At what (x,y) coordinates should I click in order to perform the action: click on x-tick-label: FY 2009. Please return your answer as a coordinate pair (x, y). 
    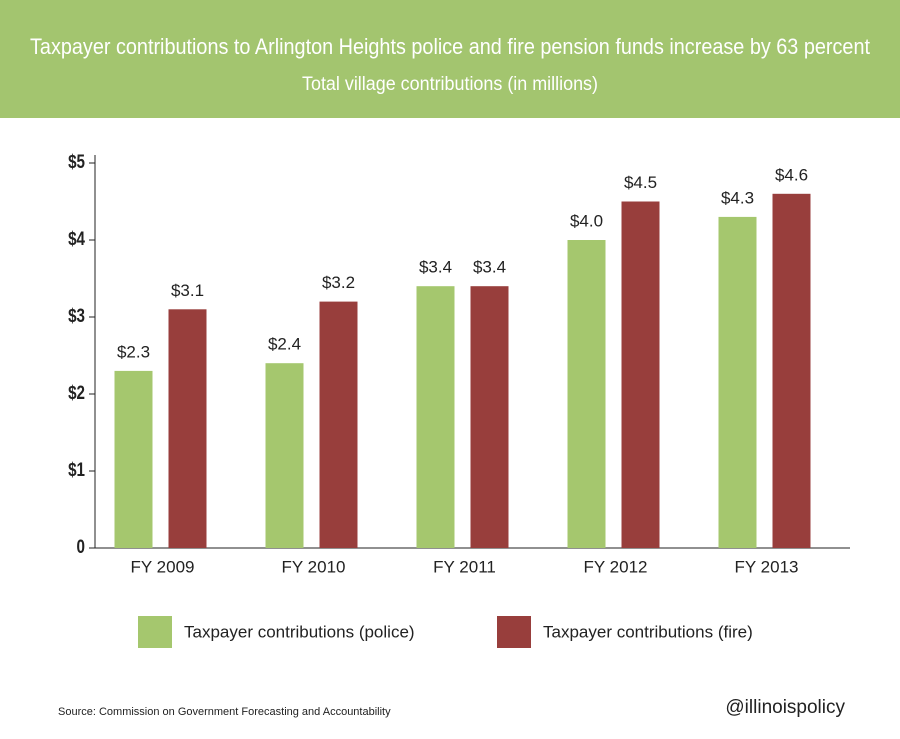
    Looking at the image, I should click on (163, 566).